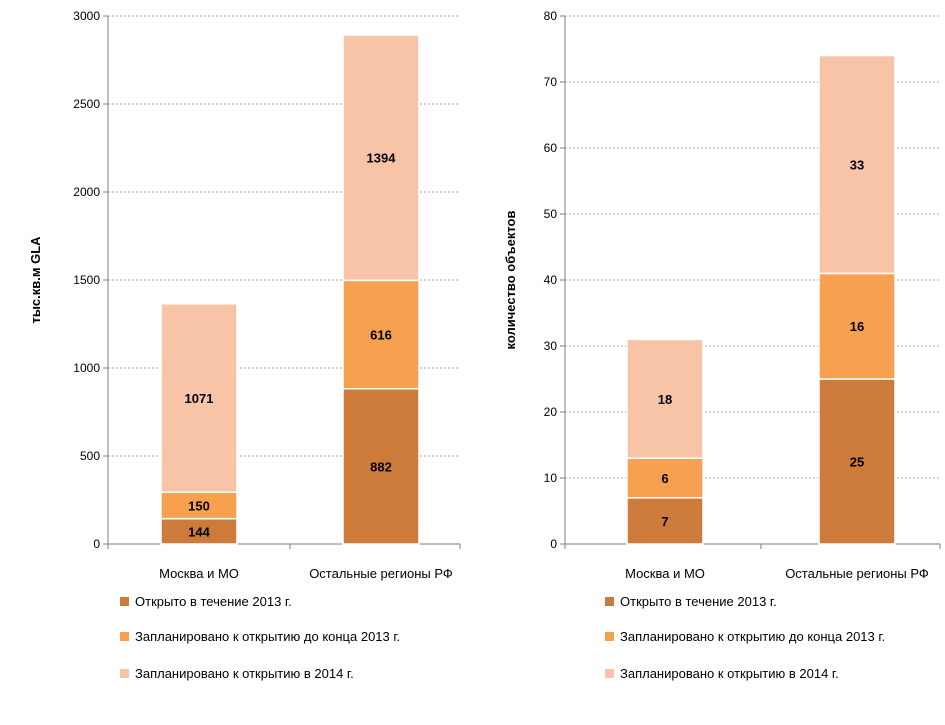 The height and width of the screenshot is (725, 945). I want to click on y-tick-label: 50, so click(551, 214).